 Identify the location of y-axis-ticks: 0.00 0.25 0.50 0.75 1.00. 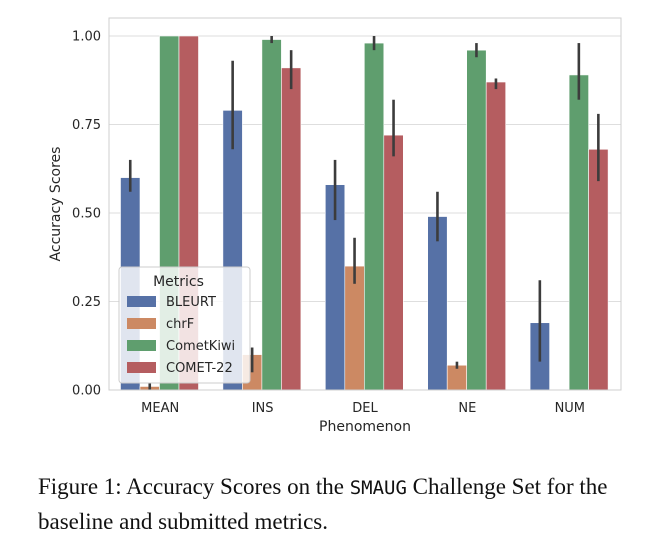
(86, 214).